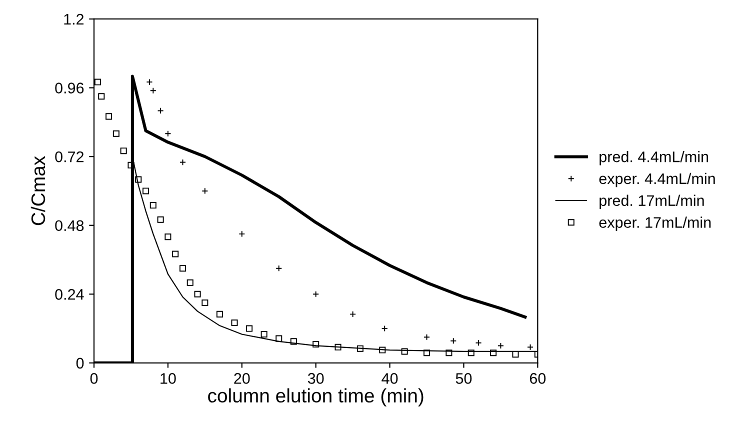 This screenshot has height=422, width=752. I want to click on x-tick-label: 10, so click(168, 378).